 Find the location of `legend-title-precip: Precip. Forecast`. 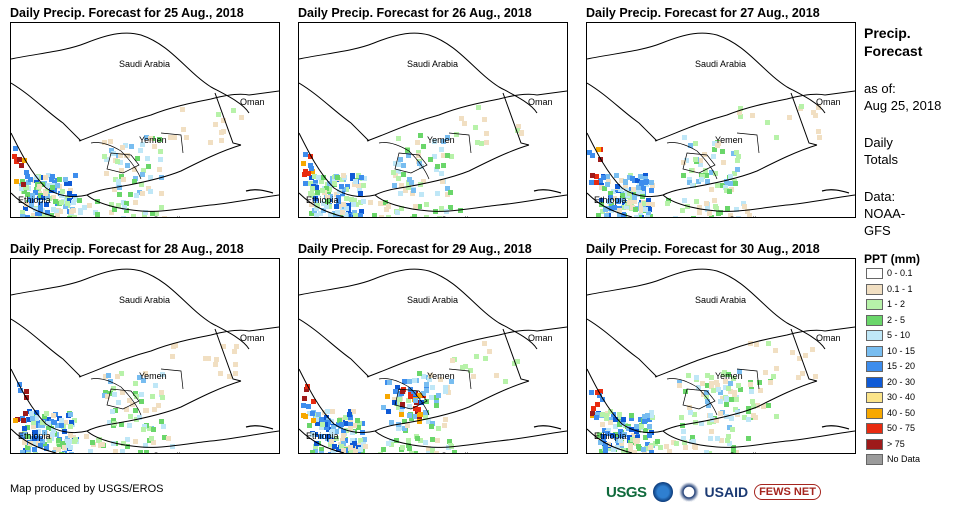

legend-title-precip: Precip. Forecast is located at coordinates (893, 42).